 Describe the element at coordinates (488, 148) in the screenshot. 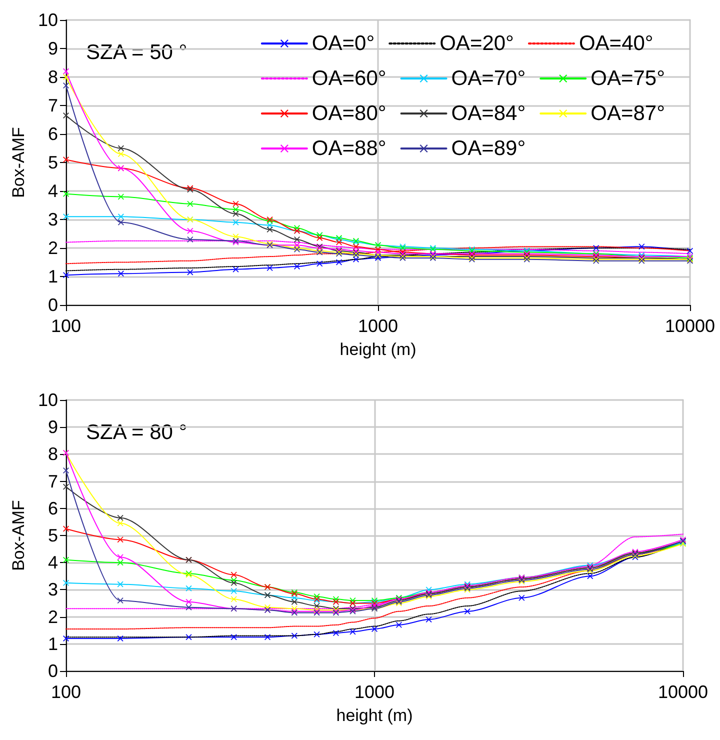

I see `legend-label: OA=89°` at that location.